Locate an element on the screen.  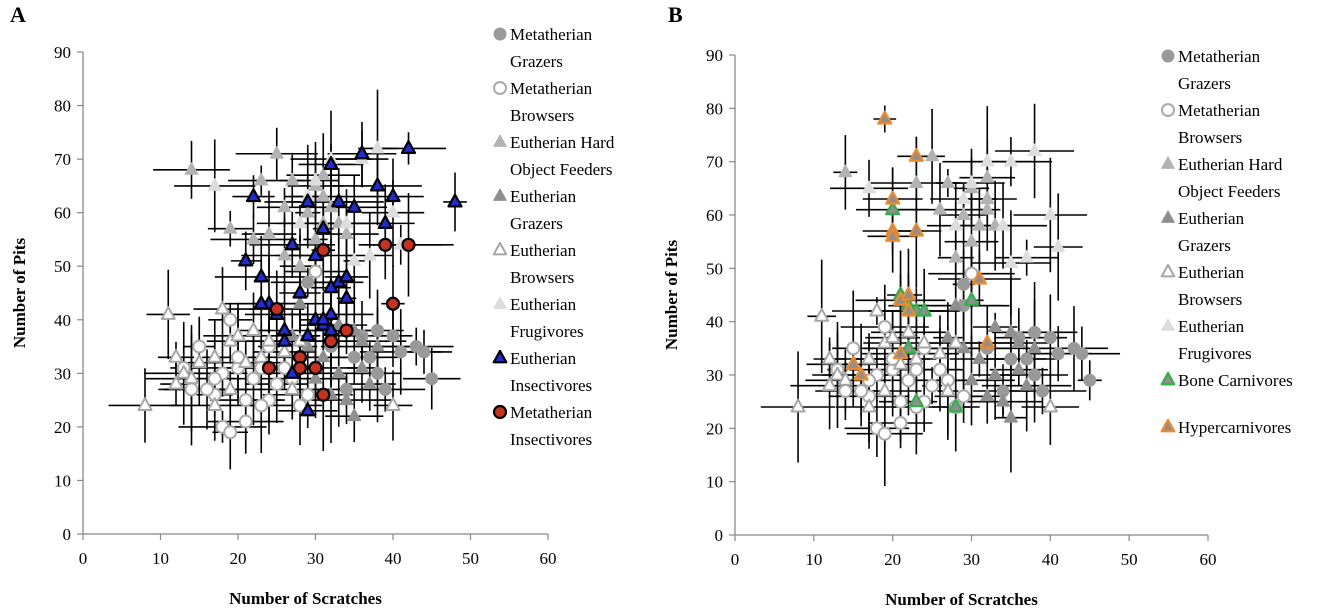
x-tick-label: 30 is located at coordinates (315, 558).